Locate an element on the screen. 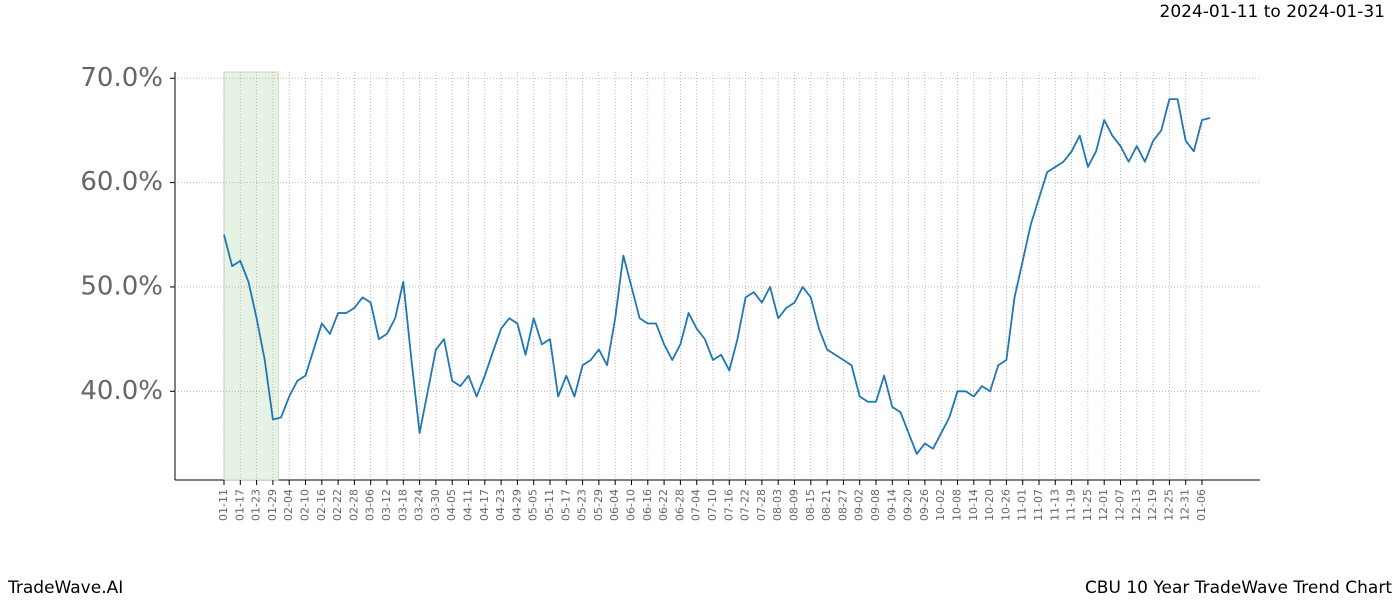 Image resolution: width=1400 pixels, height=600 pixels. x-tick-label: 01-06 is located at coordinates (1201, 505).